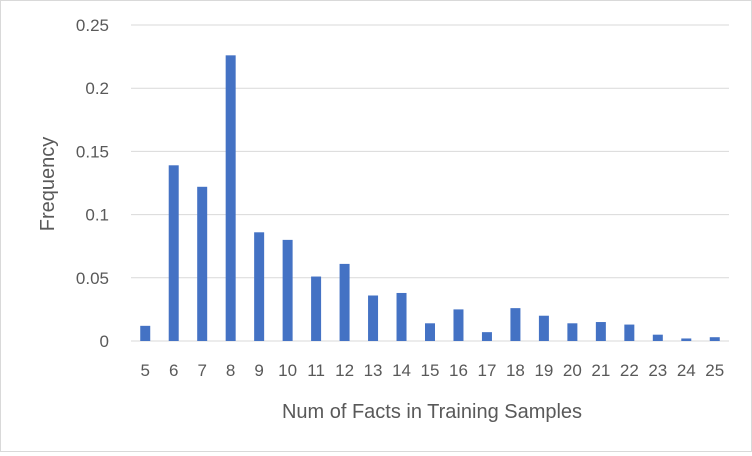 Image resolution: width=752 pixels, height=456 pixels. What do you see at coordinates (316, 370) in the screenshot?
I see `x-tick-label-11: 11` at bounding box center [316, 370].